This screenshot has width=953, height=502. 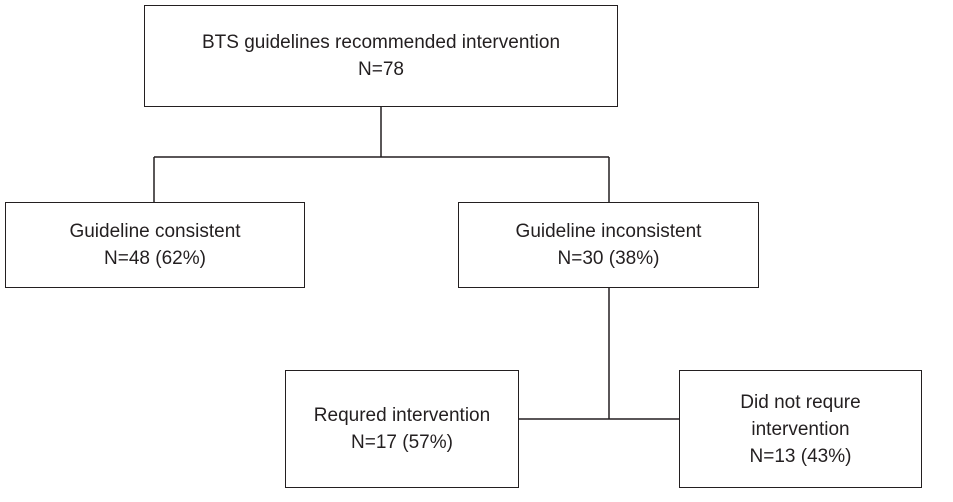 I want to click on not-required-title-line1: Did not requre, so click(x=800, y=402).